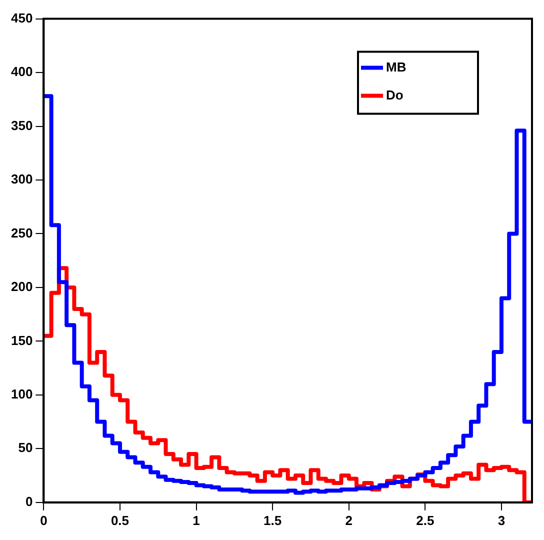 This screenshot has height=540, width=544. Describe the element at coordinates (21, 125) in the screenshot. I see `y-tick-label: 350` at that location.